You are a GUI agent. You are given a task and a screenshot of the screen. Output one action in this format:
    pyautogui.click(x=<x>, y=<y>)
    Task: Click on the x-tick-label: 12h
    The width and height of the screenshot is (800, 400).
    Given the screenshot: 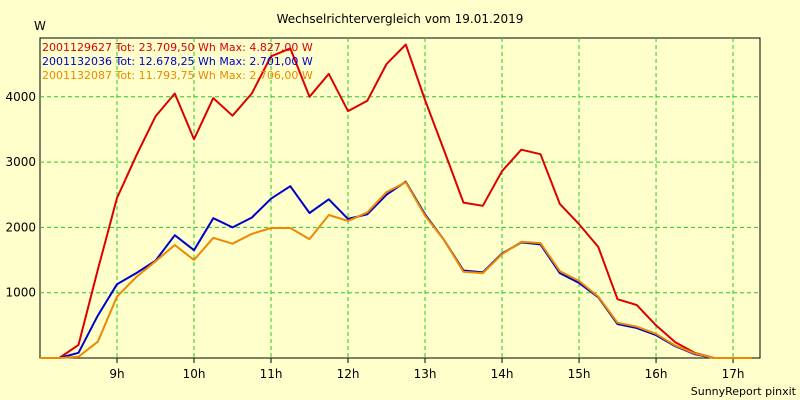 What is the action you would take?
    pyautogui.click(x=348, y=374)
    